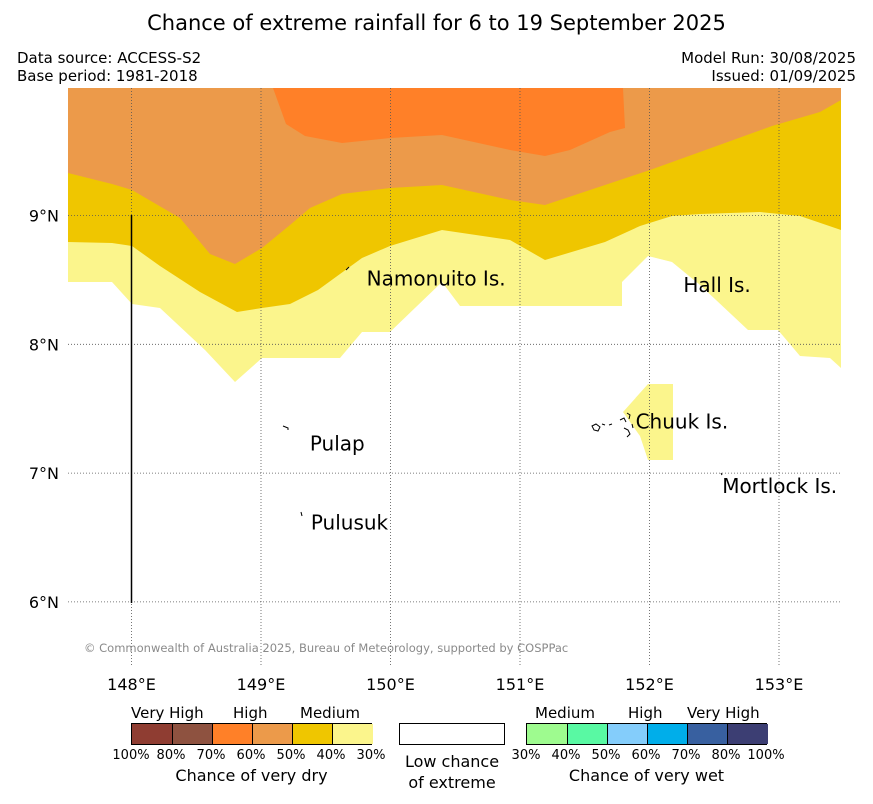 This screenshot has height=804, width=873. I want to click on issued-text: Issued: 01/09/2025, so click(783, 76).